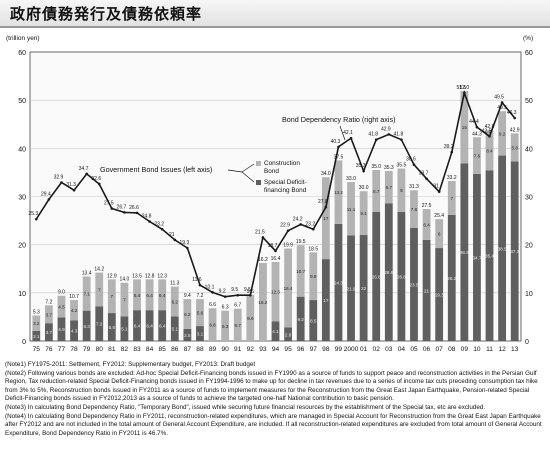 This screenshot has height=475, width=550. I want to click on label-deficit-value: 2.8, so click(288, 334).